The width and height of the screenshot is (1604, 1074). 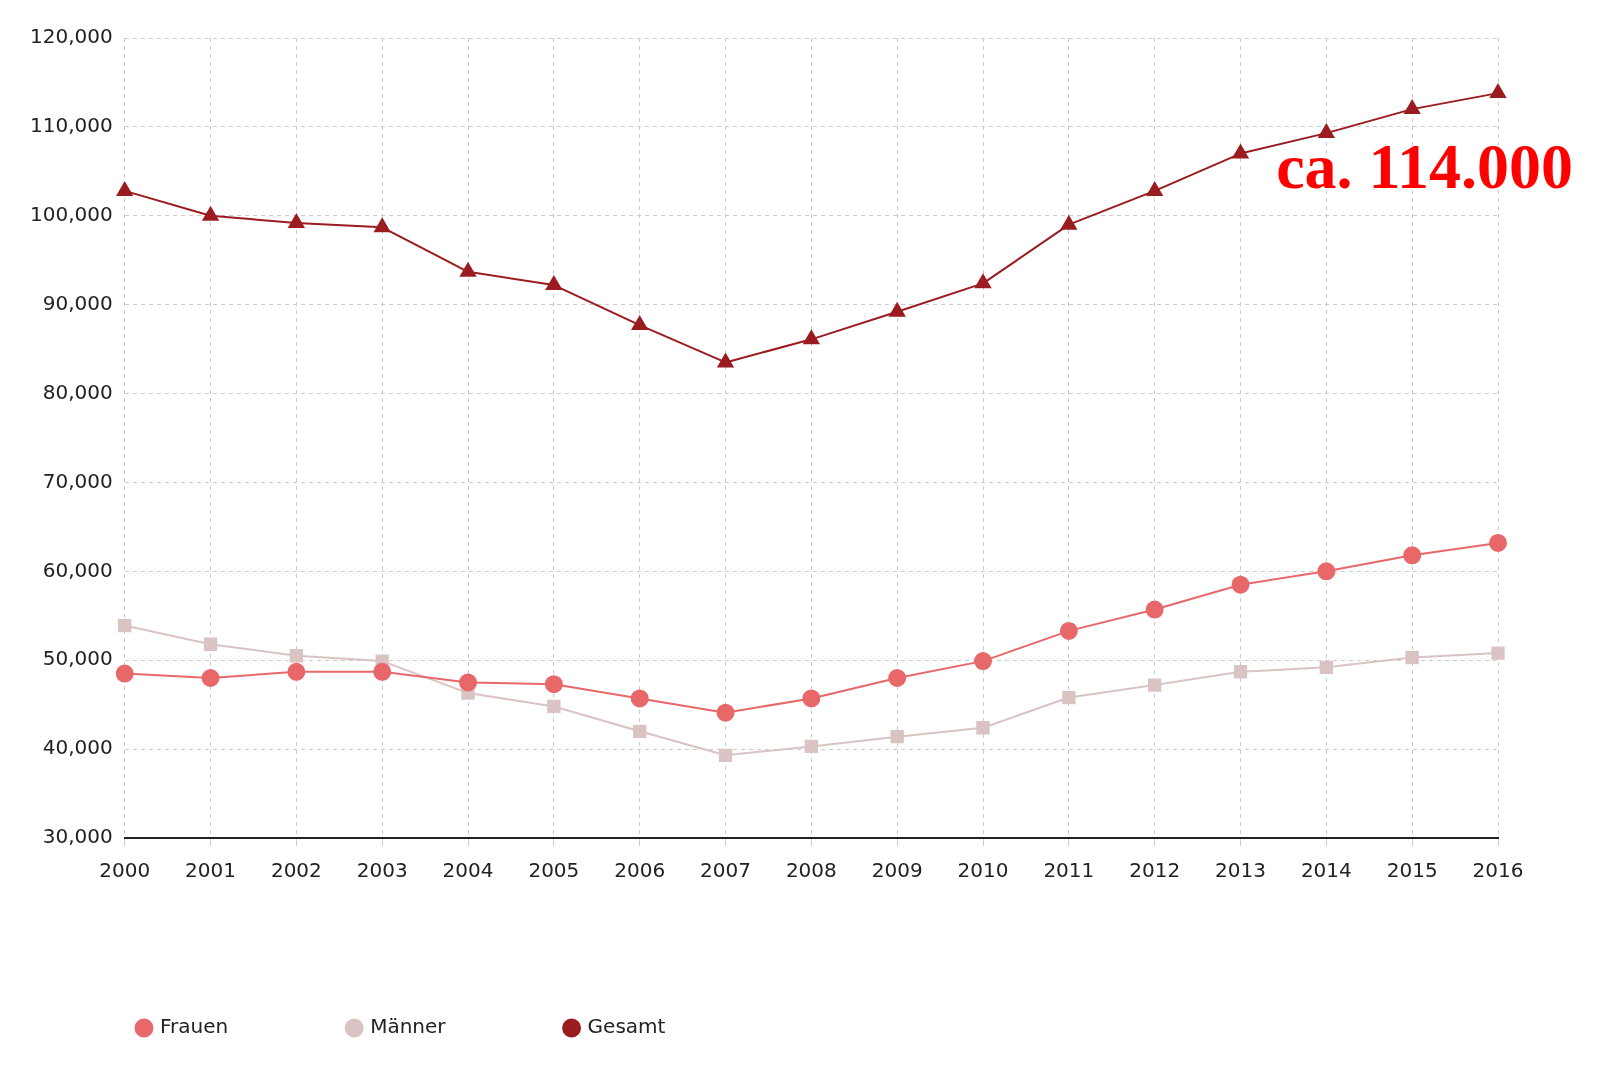 I want to click on x-tick-label: 2006, so click(x=640, y=870).